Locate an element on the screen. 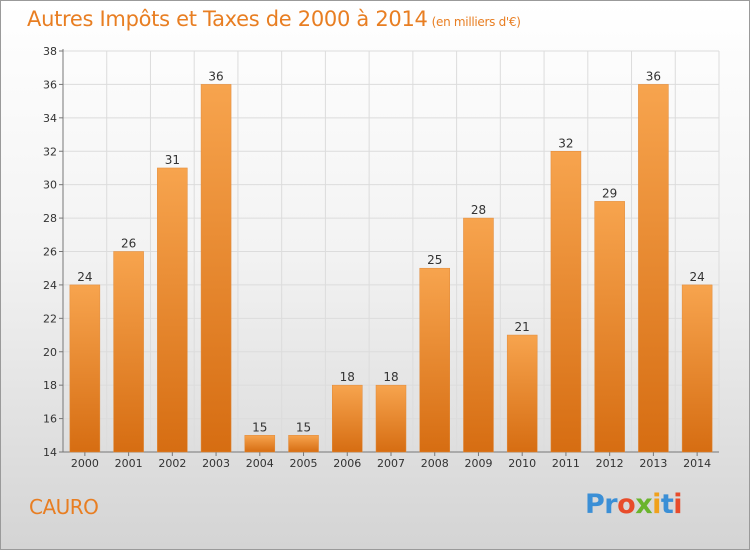 This screenshot has height=550, width=750. x-tick-label: 2008 is located at coordinates (435, 463).